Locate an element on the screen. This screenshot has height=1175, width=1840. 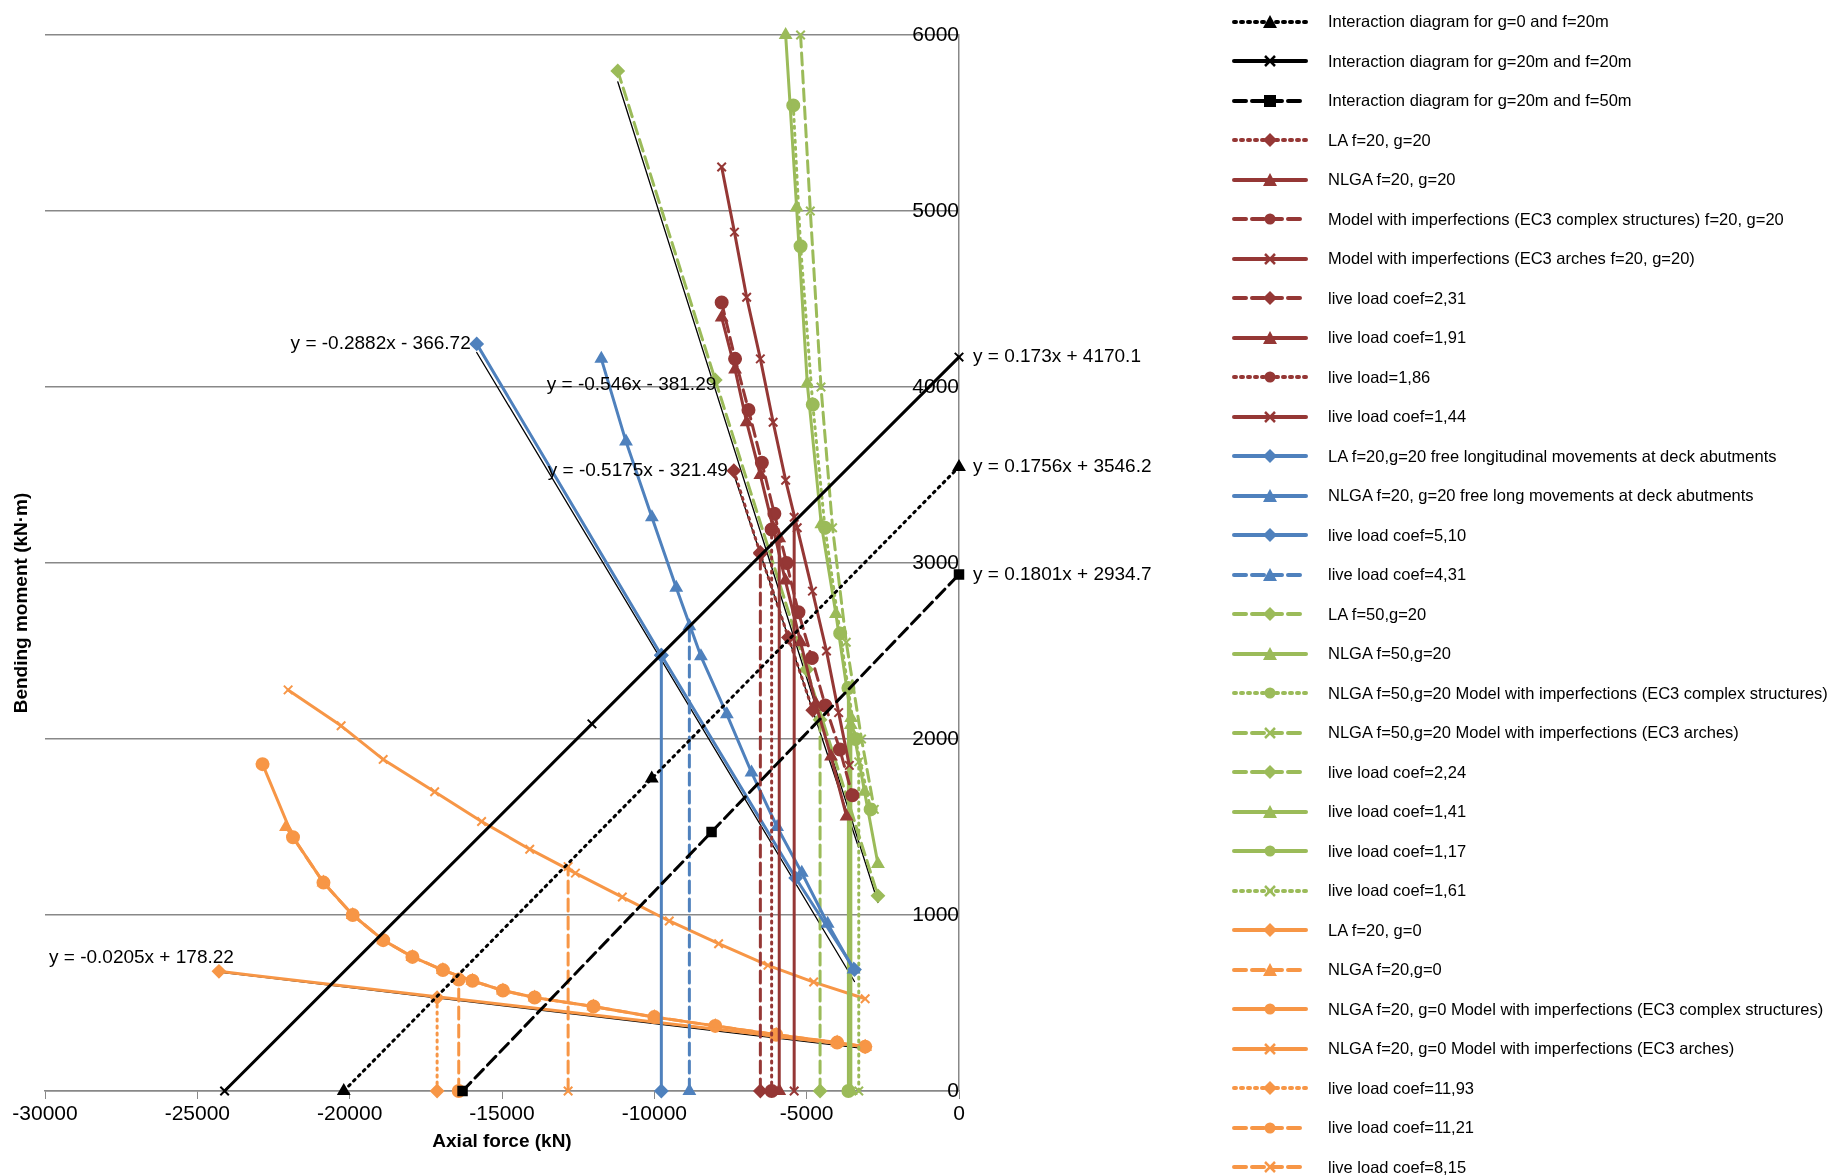
legend-label: NLGA f=50,g=20 Model with imperfections (EC3 arches) is located at coordinates (1533, 733).